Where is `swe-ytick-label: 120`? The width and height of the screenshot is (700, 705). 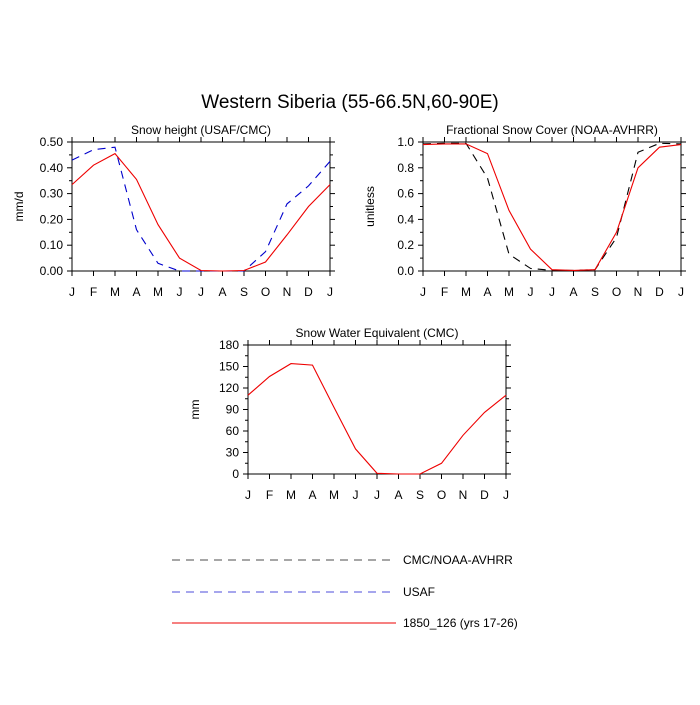 swe-ytick-label: 120 is located at coordinates (229, 388).